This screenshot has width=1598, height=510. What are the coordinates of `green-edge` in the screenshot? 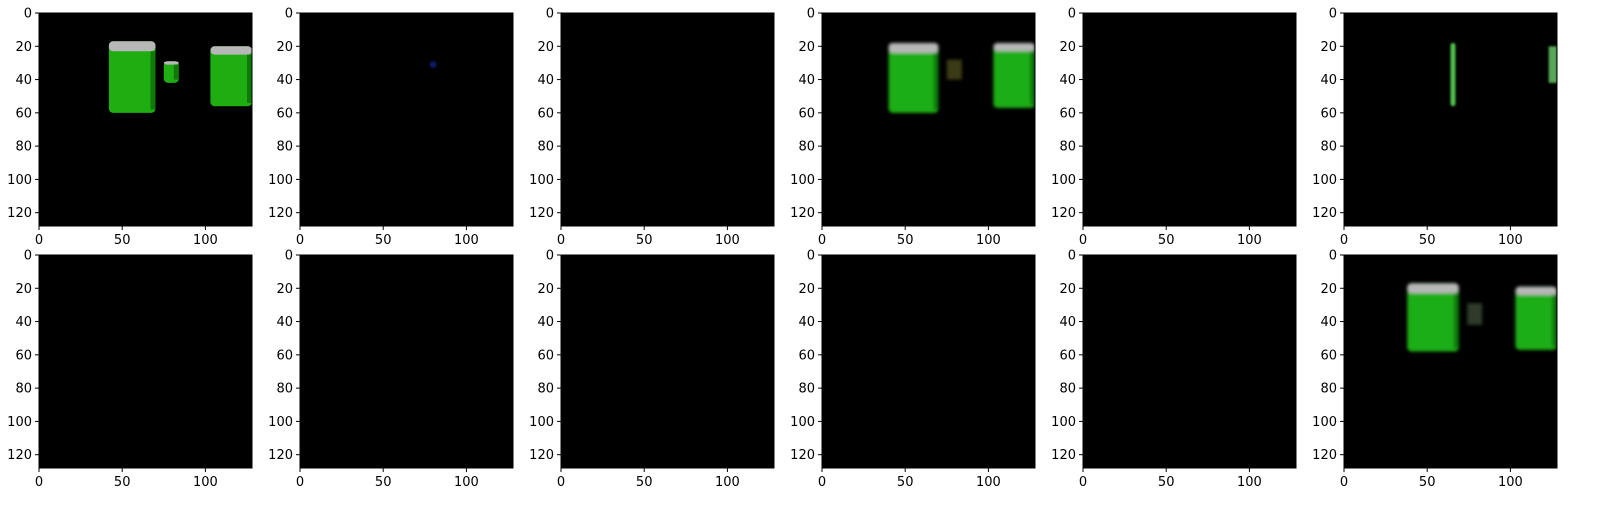 It's located at (1552, 64).